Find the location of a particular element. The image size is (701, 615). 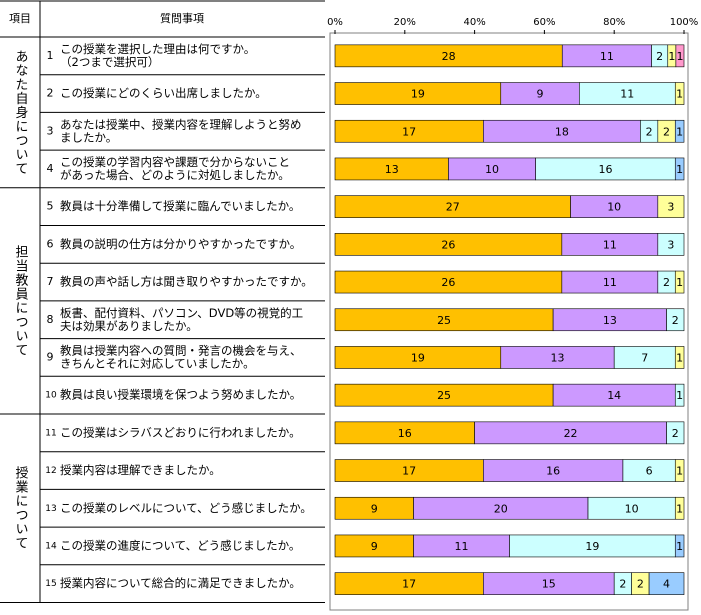

question-number: 9 is located at coordinates (50, 356).